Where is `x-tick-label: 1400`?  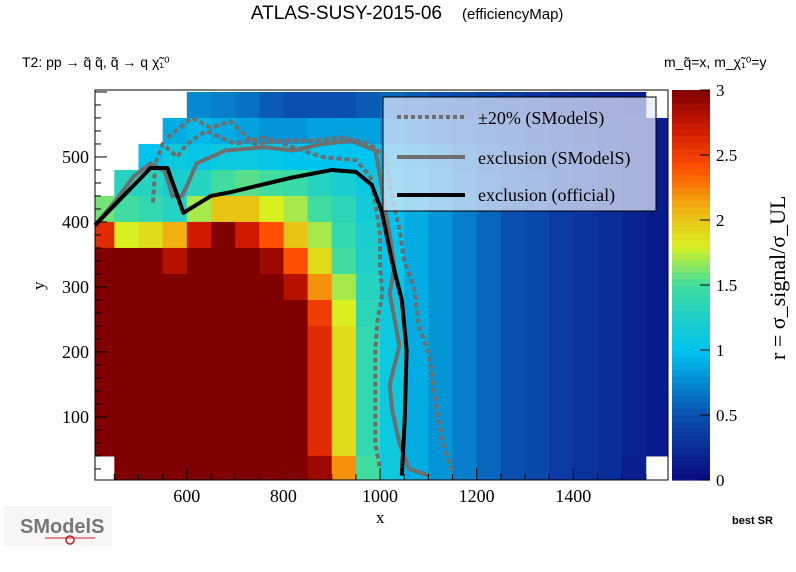 x-tick-label: 1400 is located at coordinates (573, 496).